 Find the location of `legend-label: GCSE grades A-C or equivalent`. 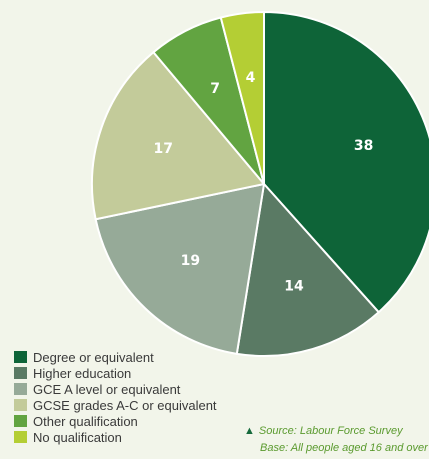

legend-label: GCSE grades A-C or equivalent is located at coordinates (125, 405).